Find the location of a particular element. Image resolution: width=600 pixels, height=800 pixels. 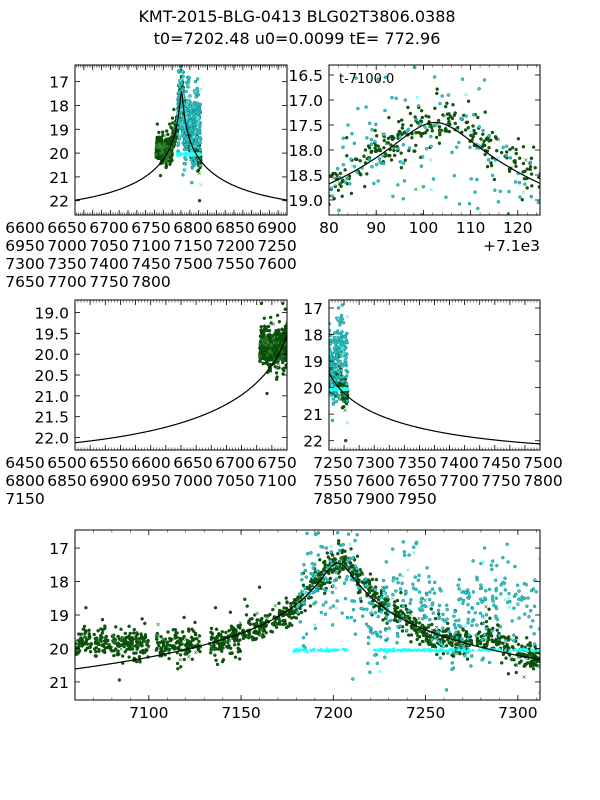

x-tick-label: 7150 is located at coordinates (192, 246).